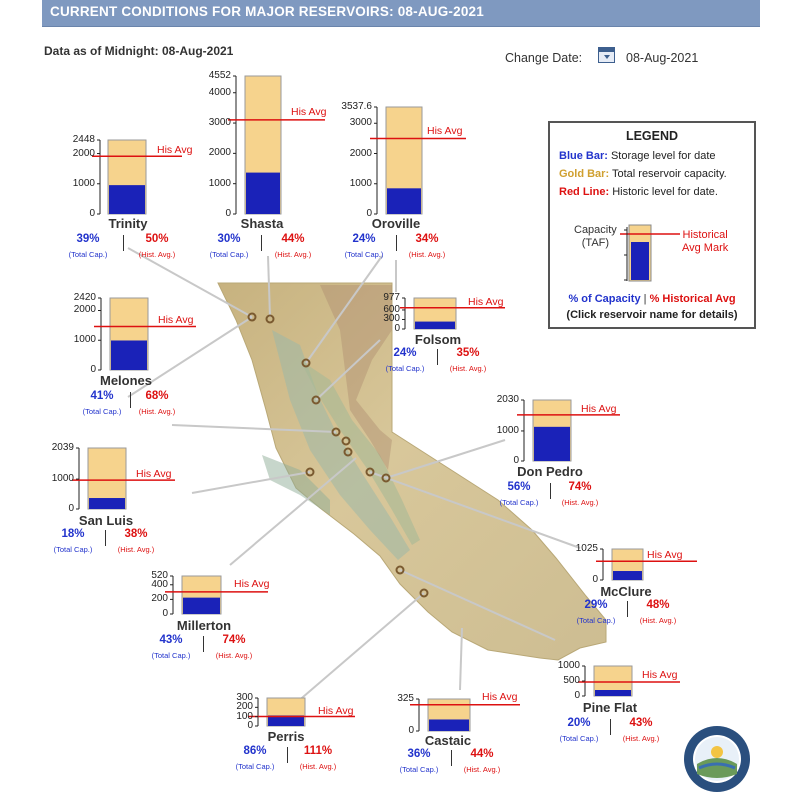 The width and height of the screenshot is (800, 800). What do you see at coordinates (638, 192) in the screenshot?
I see `legend-red: Red Line: Historic level for date.` at bounding box center [638, 192].